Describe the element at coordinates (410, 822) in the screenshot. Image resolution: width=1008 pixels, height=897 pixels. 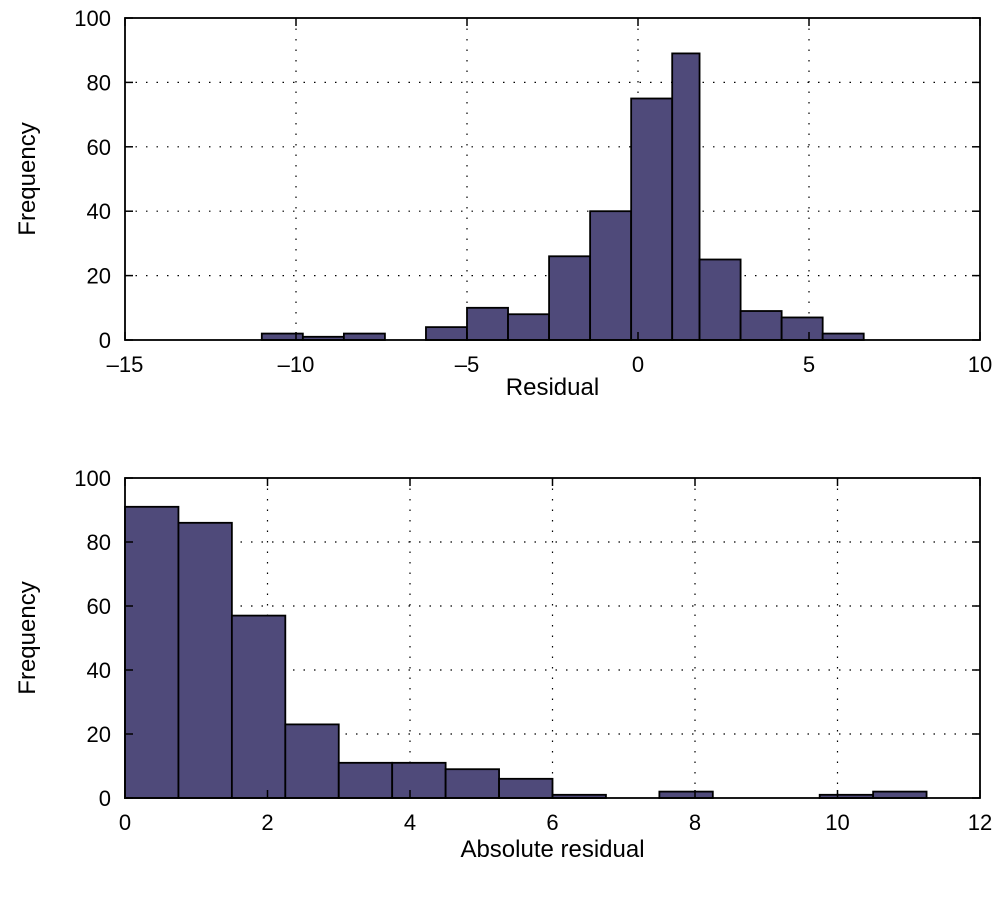
I see `x-tick-label: 4` at that location.